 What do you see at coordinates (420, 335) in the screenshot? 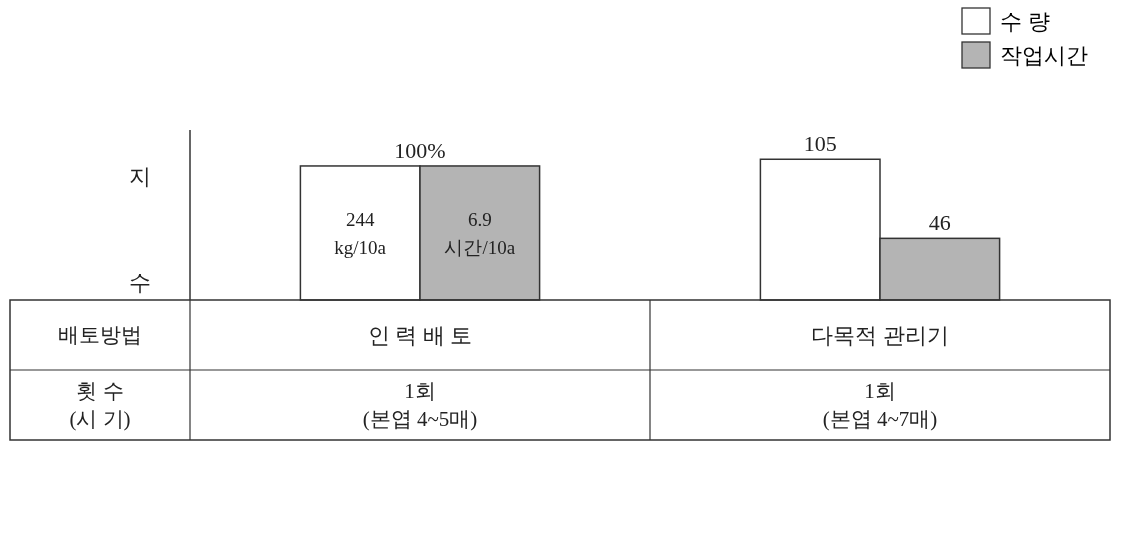
I see `x-tick-label: 인 력 배 토` at bounding box center [420, 335].